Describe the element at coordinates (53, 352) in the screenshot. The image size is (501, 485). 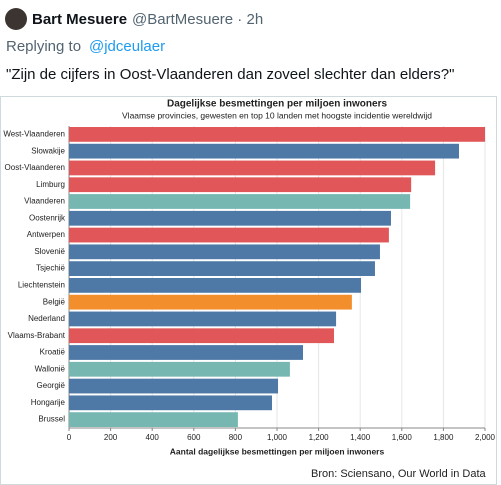
I see `y-tick-label: Kroatië` at that location.